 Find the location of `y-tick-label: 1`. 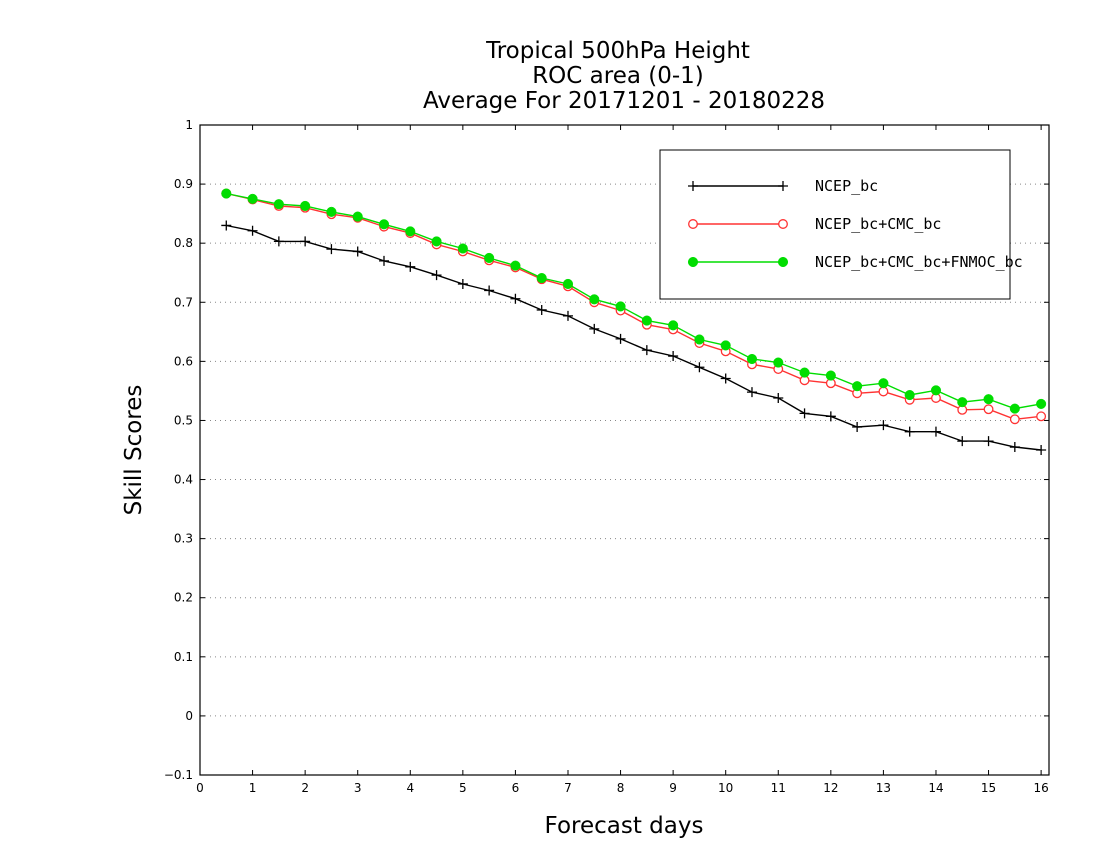

y-tick-label: 1 is located at coordinates (189, 125).